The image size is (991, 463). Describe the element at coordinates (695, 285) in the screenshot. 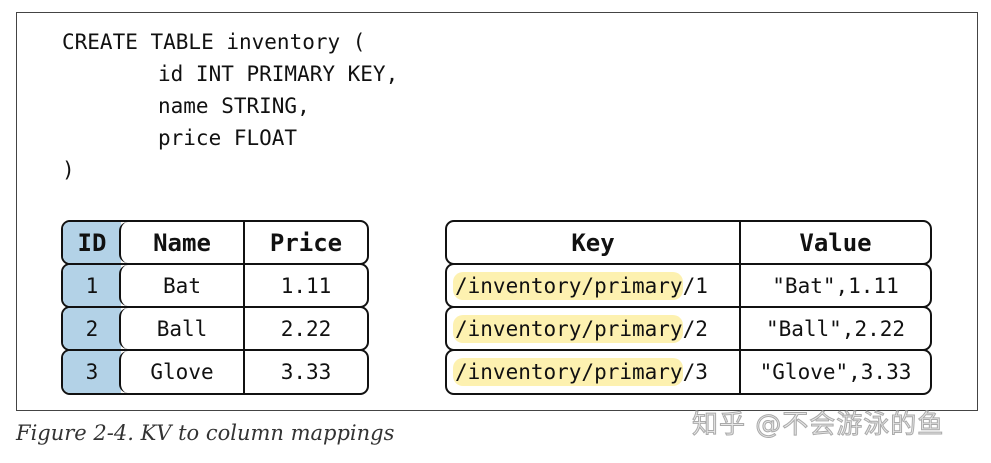

I see `key-suffix: /1` at that location.